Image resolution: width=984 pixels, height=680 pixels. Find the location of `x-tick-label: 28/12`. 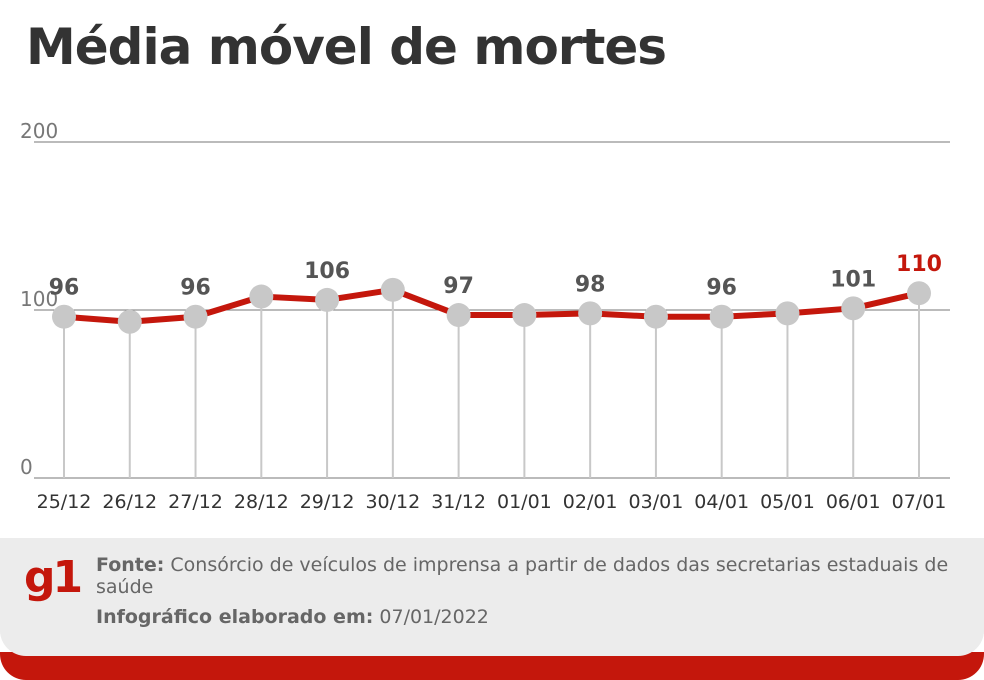

x-tick-label: 28/12 is located at coordinates (261, 502).